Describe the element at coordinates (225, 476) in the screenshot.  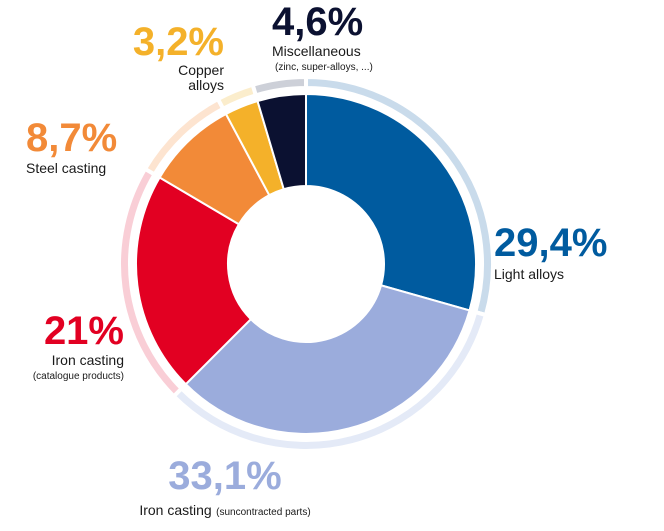
I see `iron-subcontracted-percent: 33,1%` at that location.